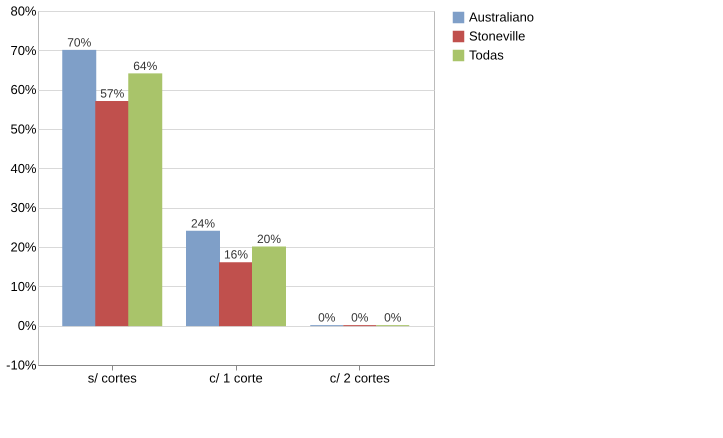  Describe the element at coordinates (23, 286) in the screenshot. I see `y-tick-label: 10%` at that location.